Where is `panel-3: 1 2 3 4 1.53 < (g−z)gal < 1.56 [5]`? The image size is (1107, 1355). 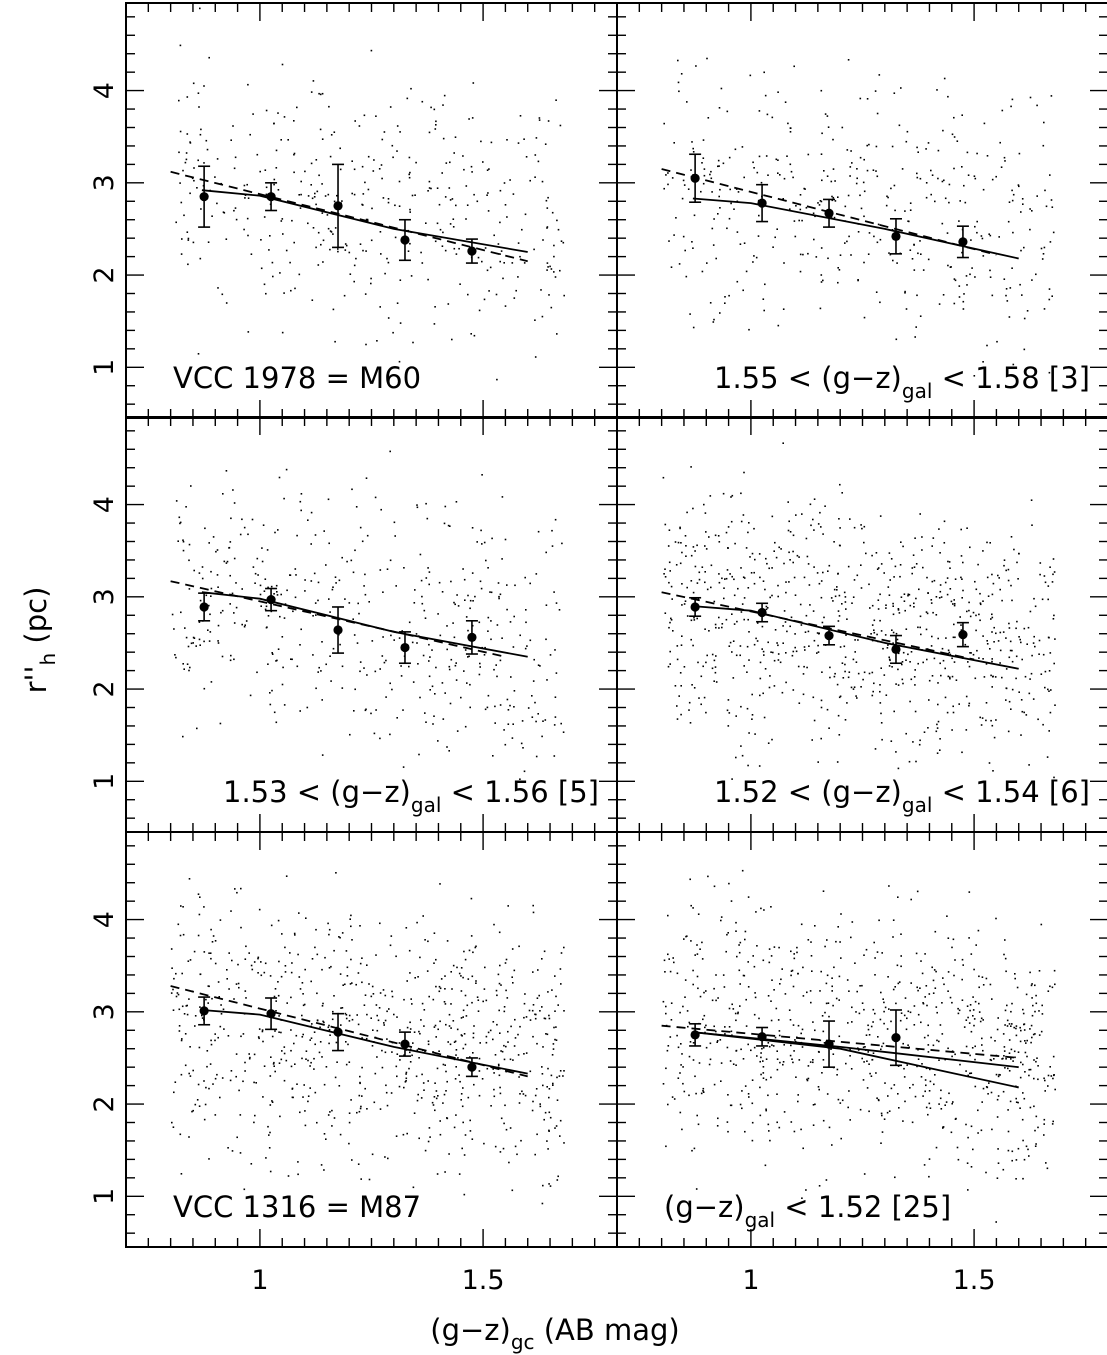
panel-3: 1 2 3 4 1.53 < (g−z)gal < 1.56 [5] is located at coordinates (353, 624).